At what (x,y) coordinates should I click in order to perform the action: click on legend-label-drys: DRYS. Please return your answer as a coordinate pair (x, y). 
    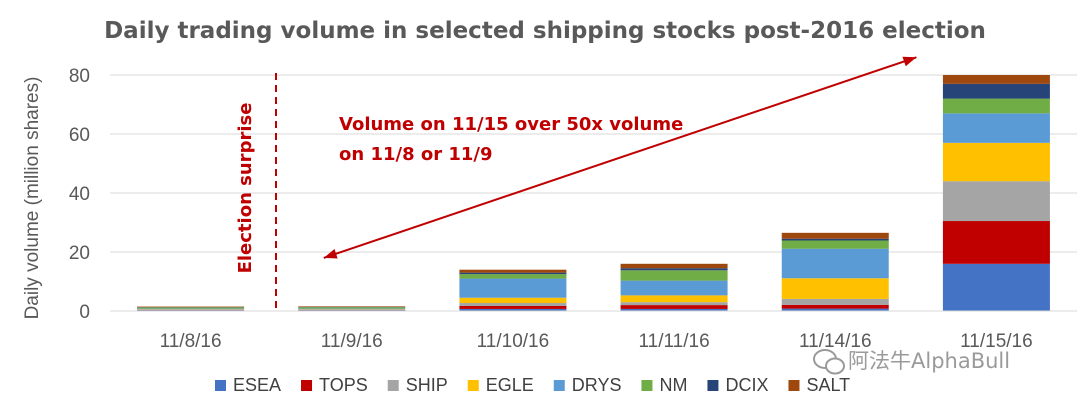
    Looking at the image, I should click on (597, 385).